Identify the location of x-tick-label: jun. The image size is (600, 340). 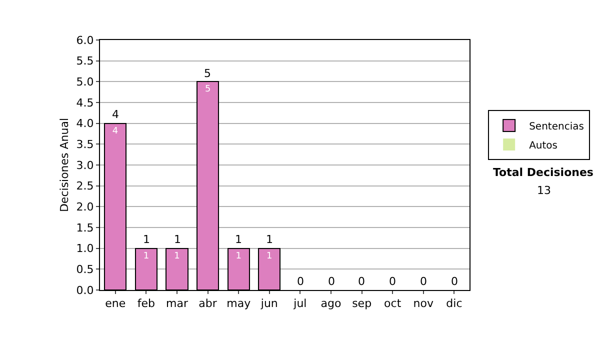
(269, 303).